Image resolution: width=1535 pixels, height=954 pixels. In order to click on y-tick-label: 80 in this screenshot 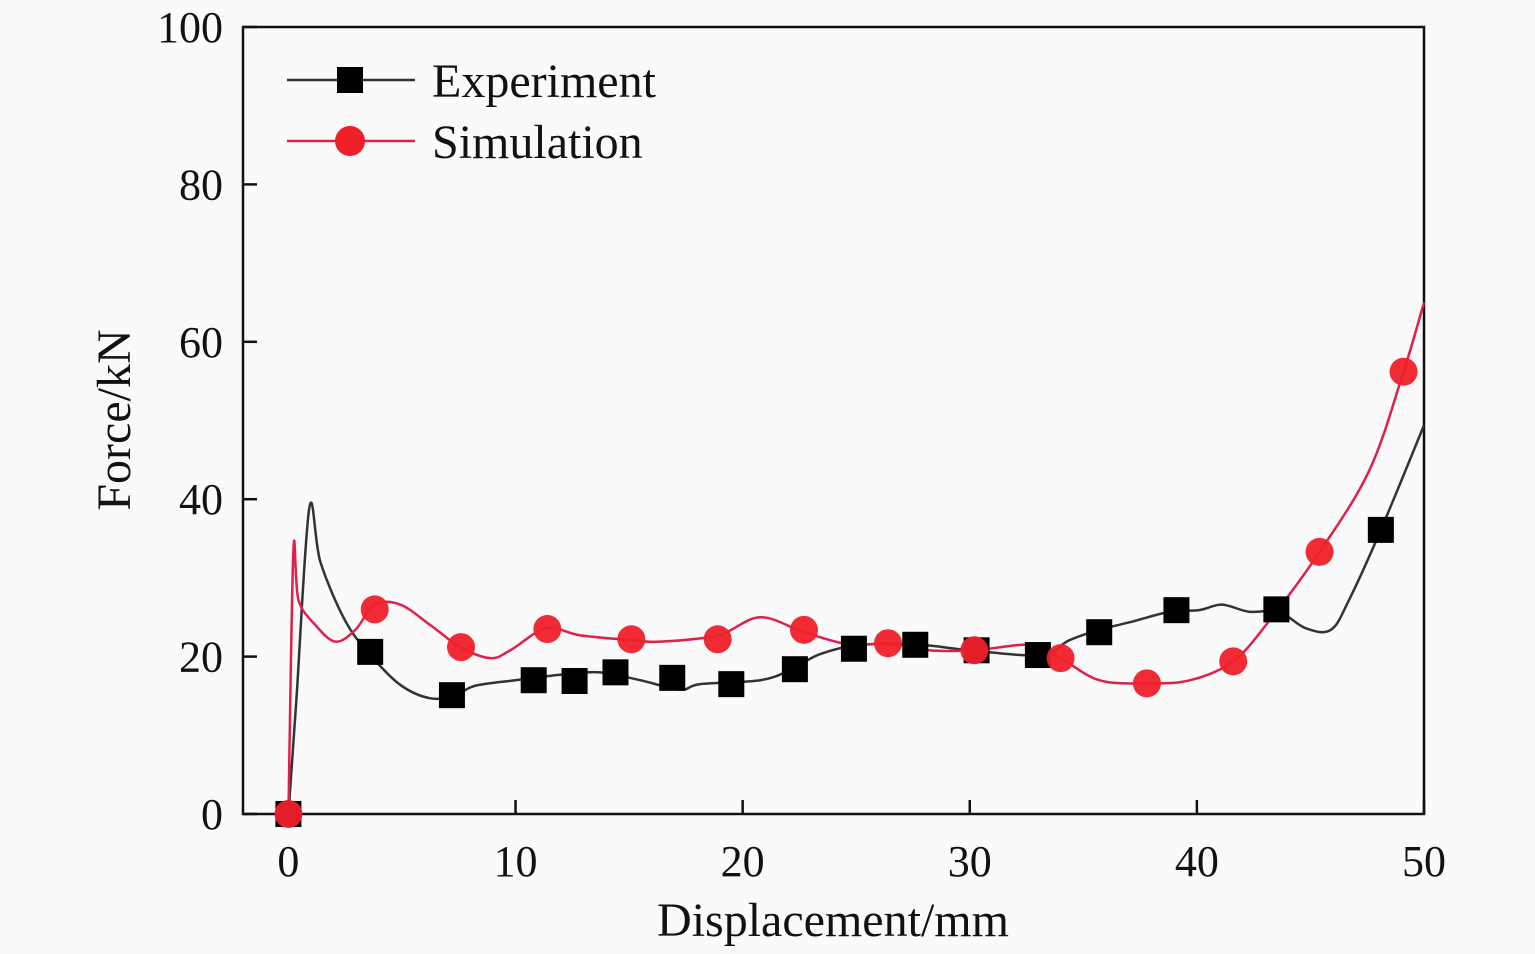, I will do `click(201, 184)`.